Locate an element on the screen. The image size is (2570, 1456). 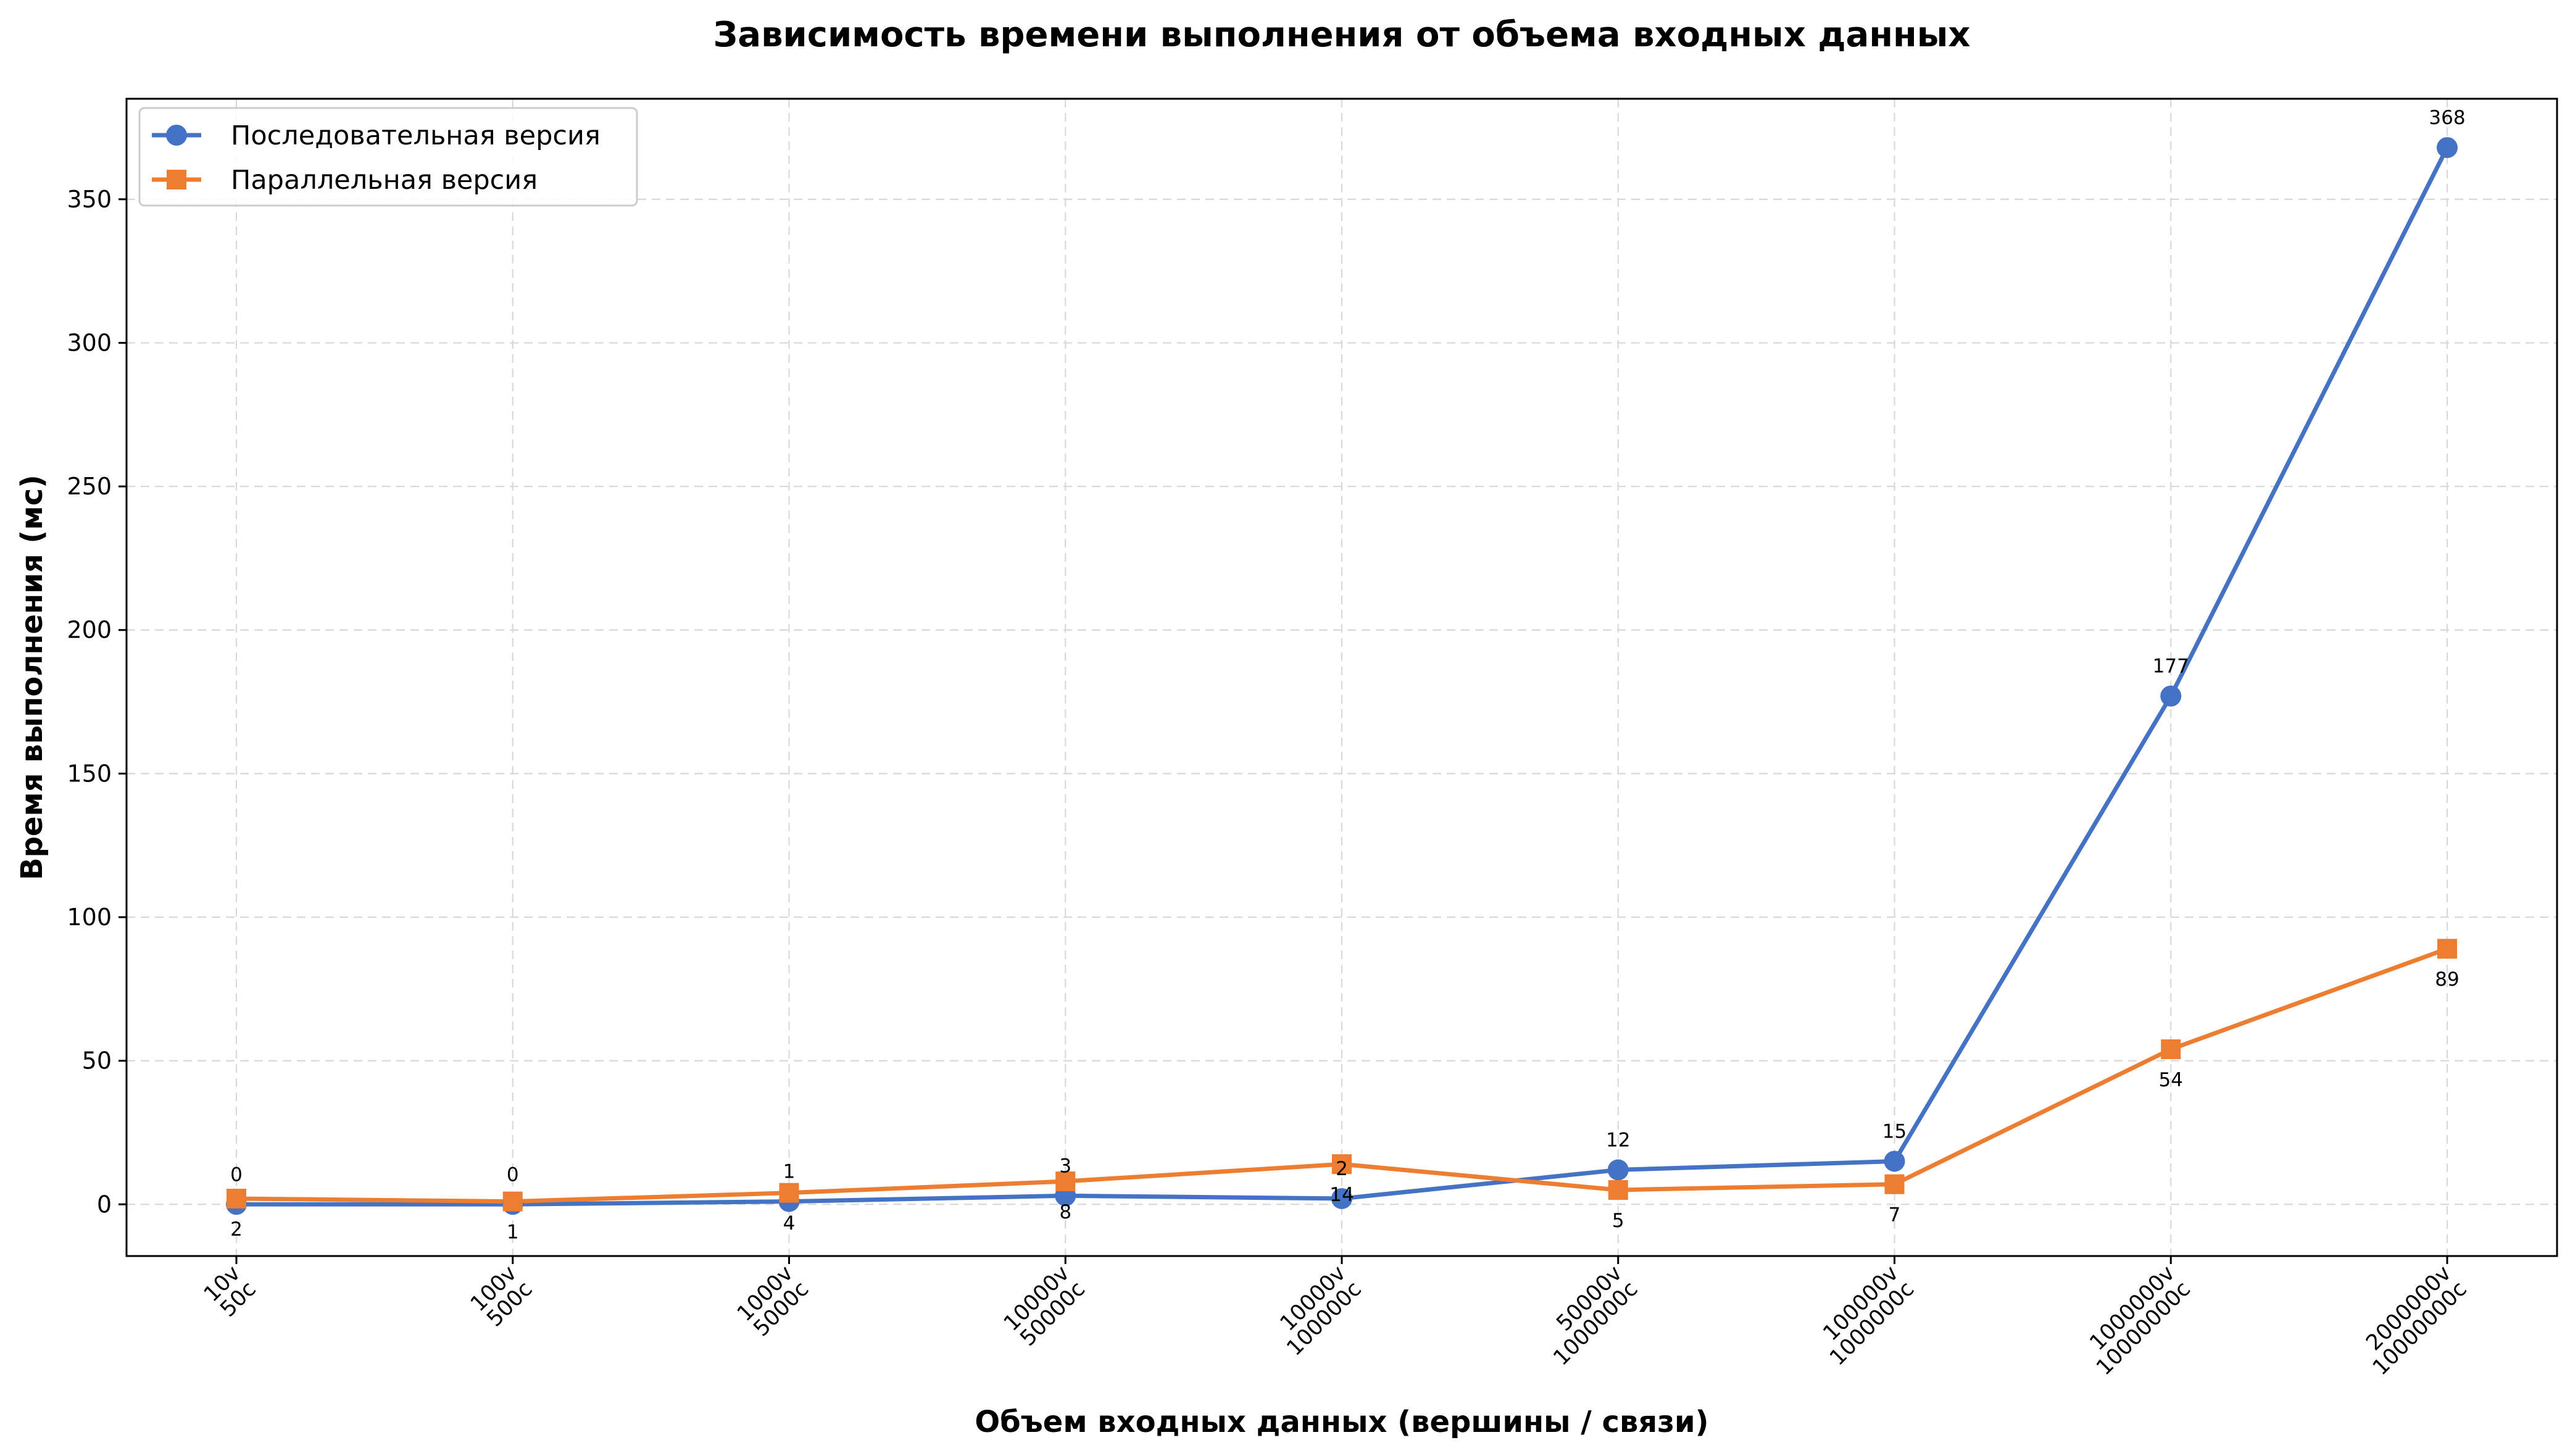
x-tick-label-text: 2000000v10000000c is located at coordinates (2412, 1320).